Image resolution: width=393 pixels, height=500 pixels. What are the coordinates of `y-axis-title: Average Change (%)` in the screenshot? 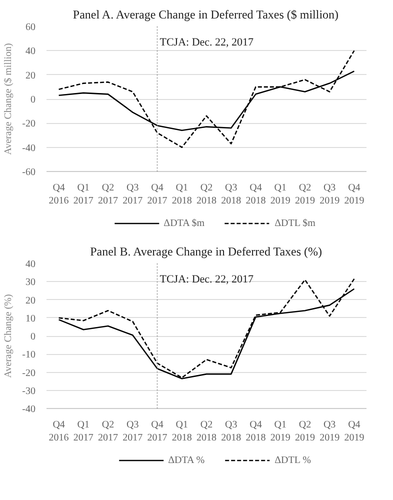 It's located at (8, 336).